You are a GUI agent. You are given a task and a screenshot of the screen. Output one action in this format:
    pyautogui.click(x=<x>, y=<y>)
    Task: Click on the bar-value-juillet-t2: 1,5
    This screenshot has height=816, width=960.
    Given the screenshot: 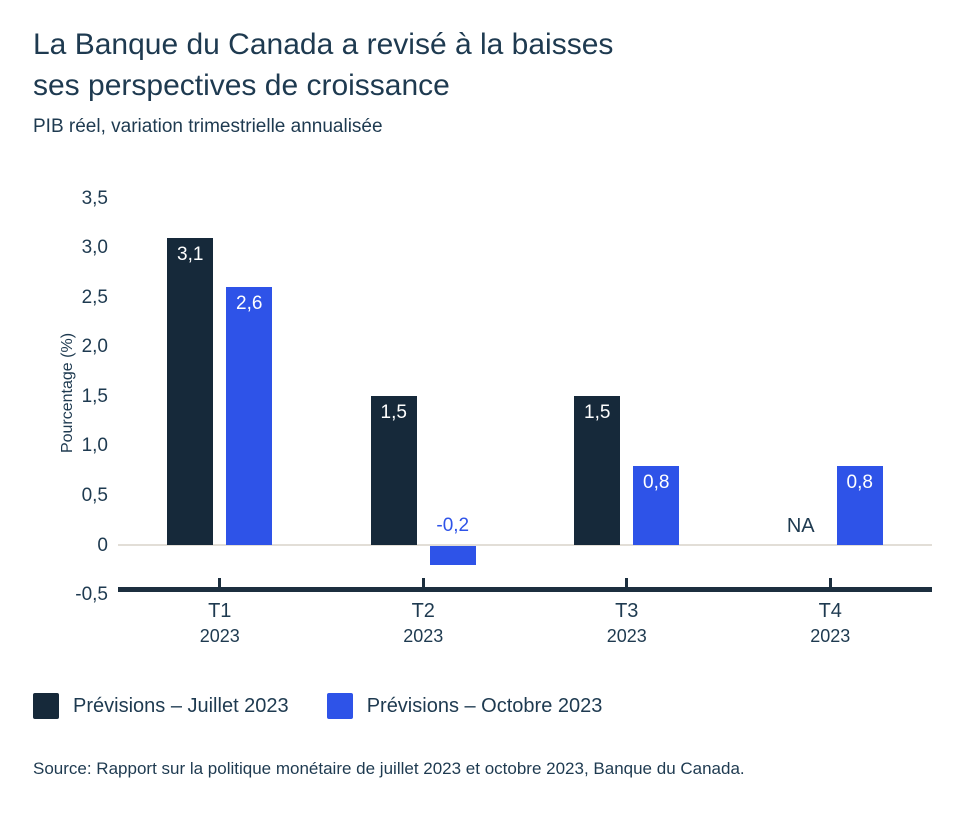 What is the action you would take?
    pyautogui.click(x=393, y=413)
    